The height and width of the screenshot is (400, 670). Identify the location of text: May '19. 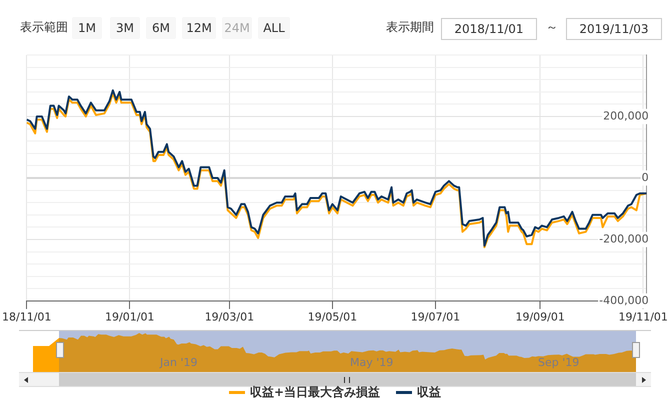
(372, 362).